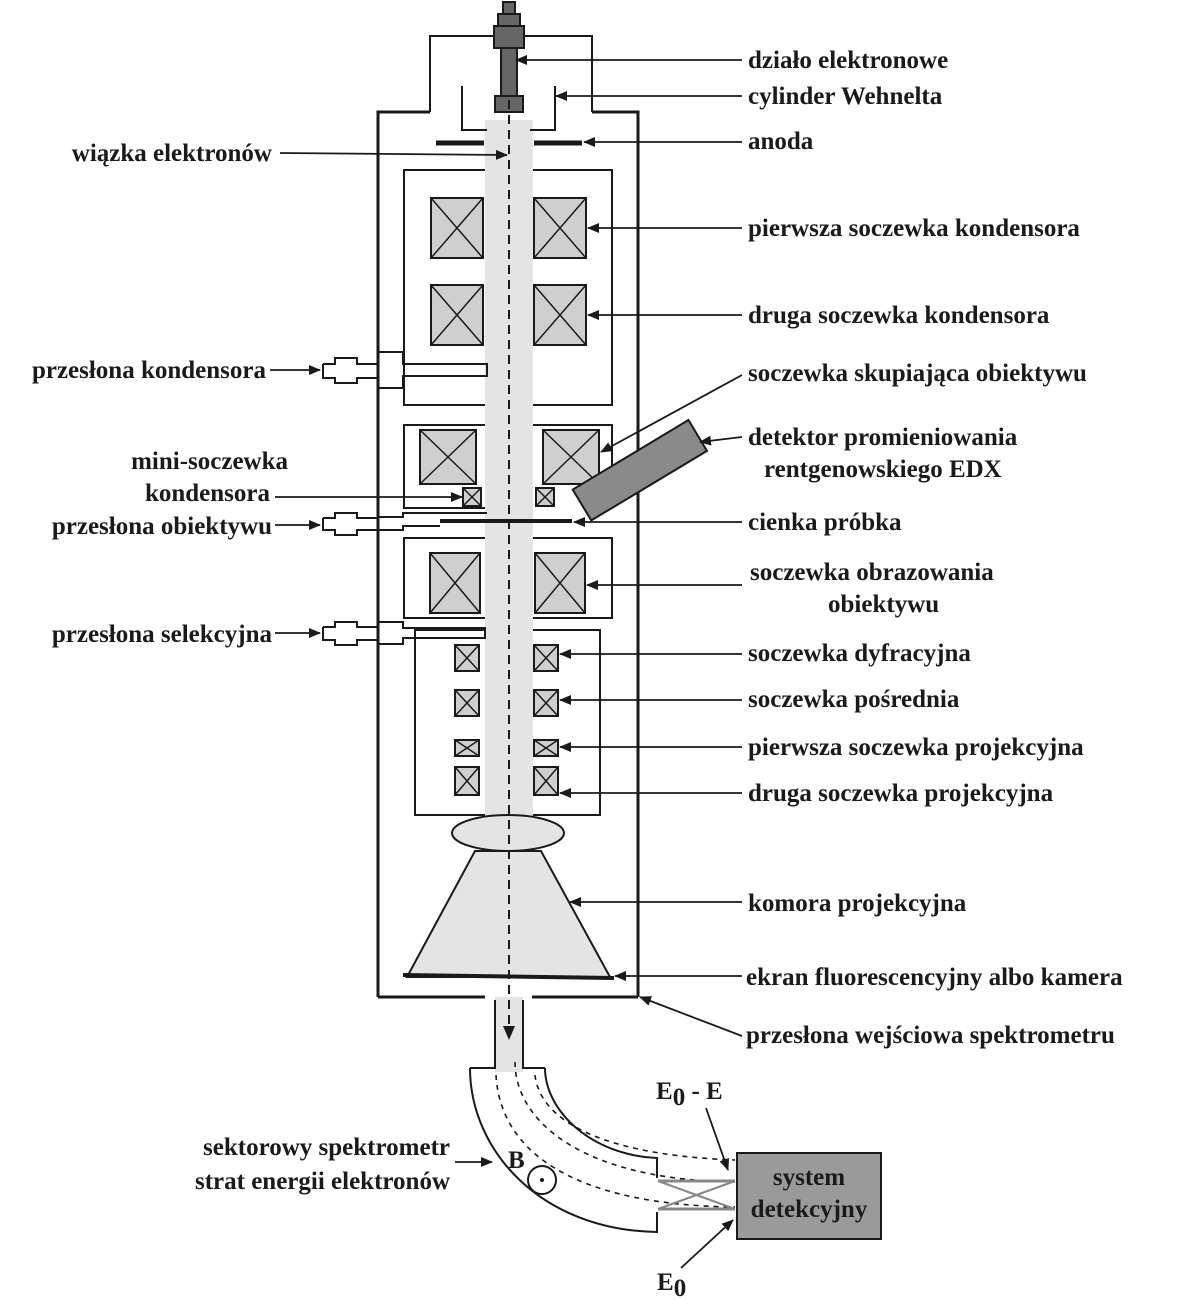  I want to click on label-spectrometer-2: strat energii elektronów, so click(322, 1181).